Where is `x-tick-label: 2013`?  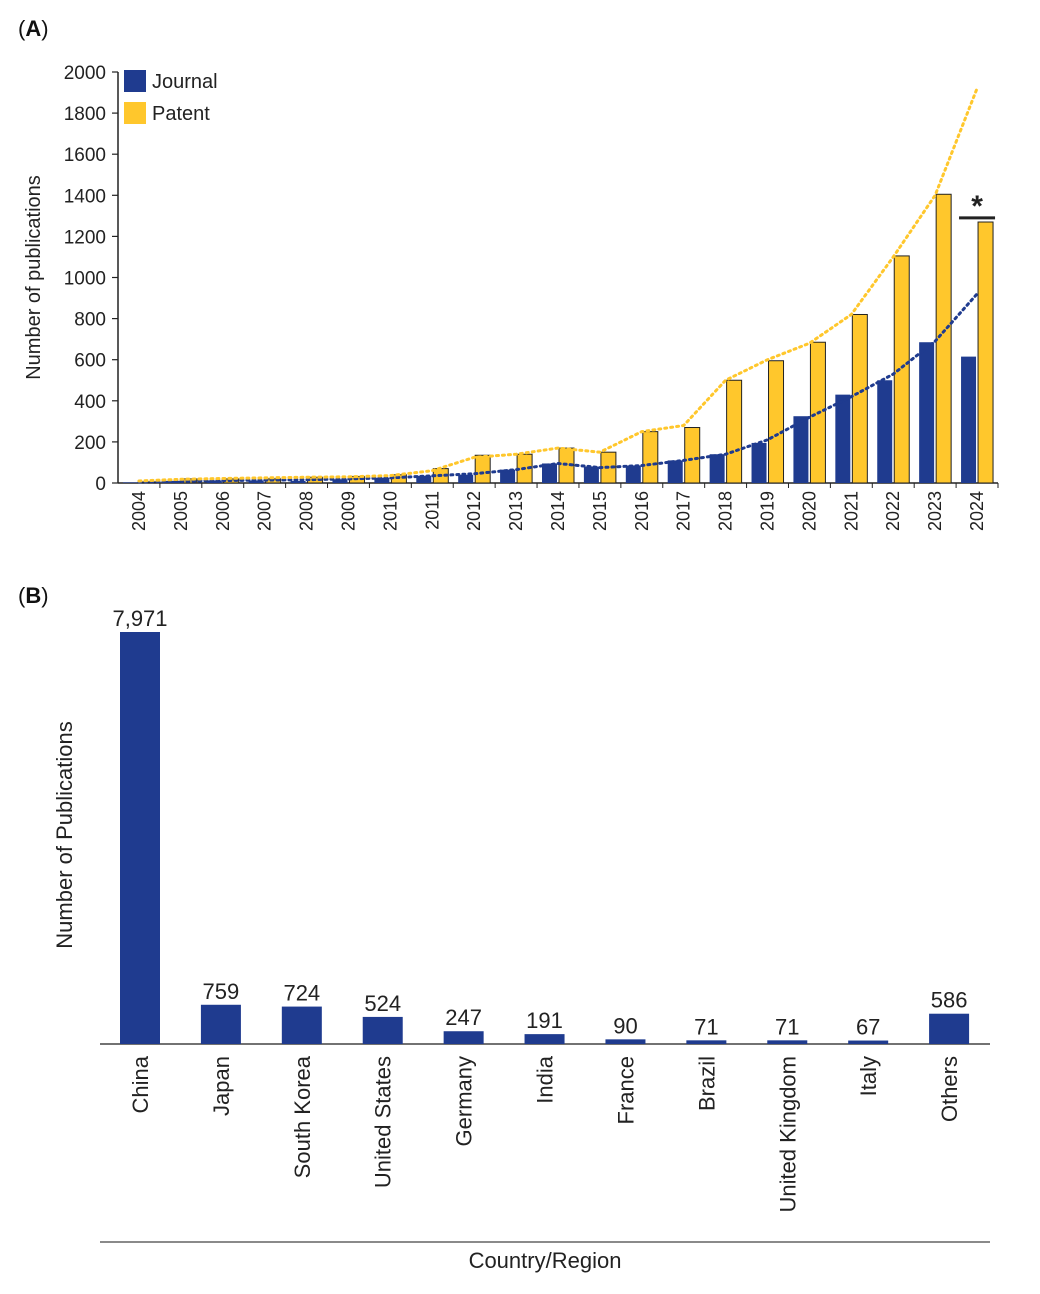 x-tick-label: 2013 is located at coordinates (516, 511).